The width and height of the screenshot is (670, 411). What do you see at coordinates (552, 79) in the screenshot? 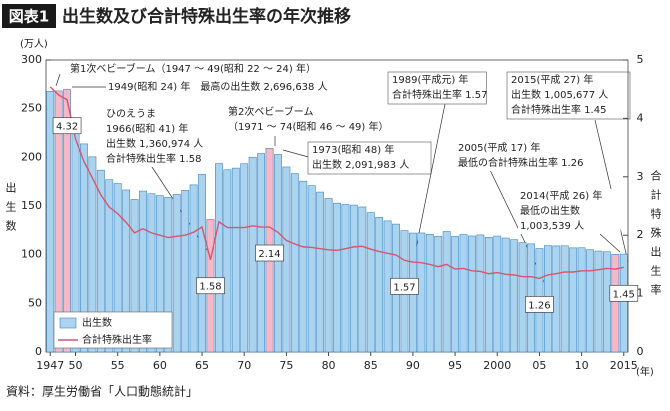
I see `annotation: 2015(平成 27) 年` at bounding box center [552, 79].